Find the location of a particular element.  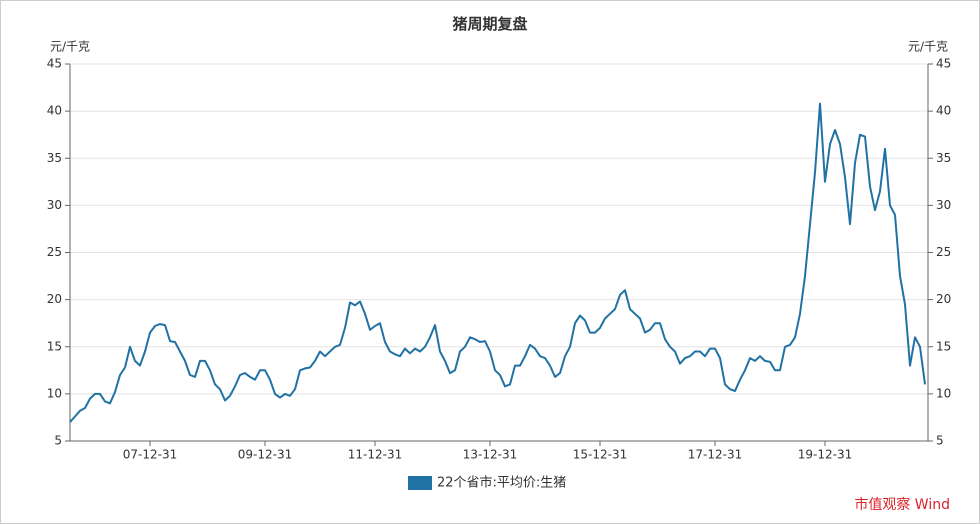

y2-tick-label: 35 is located at coordinates (943, 158).